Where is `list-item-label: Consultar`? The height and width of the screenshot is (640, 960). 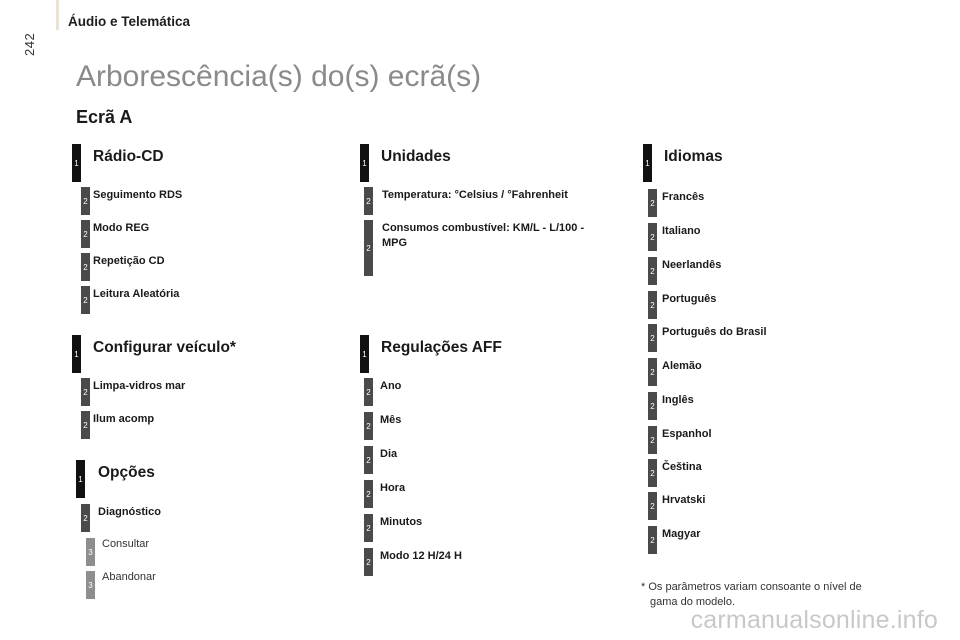
list-item-label: Consultar is located at coordinates (126, 544).